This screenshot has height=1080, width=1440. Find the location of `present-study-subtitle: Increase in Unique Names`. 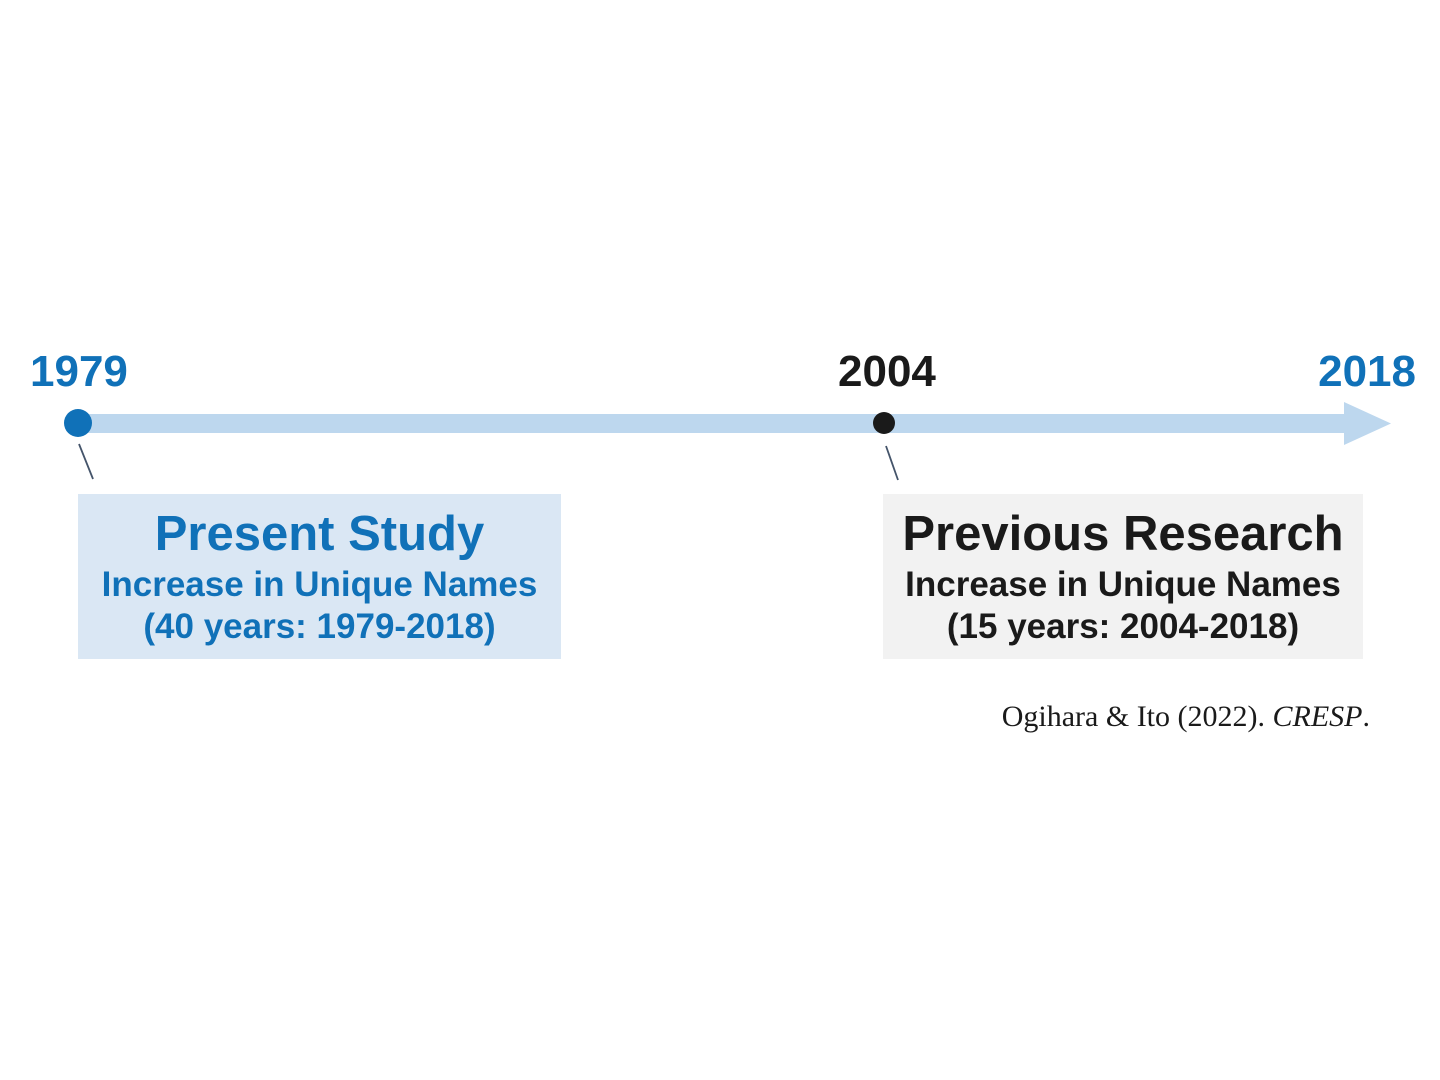

present-study-subtitle: Increase in Unique Names is located at coordinates (319, 584).